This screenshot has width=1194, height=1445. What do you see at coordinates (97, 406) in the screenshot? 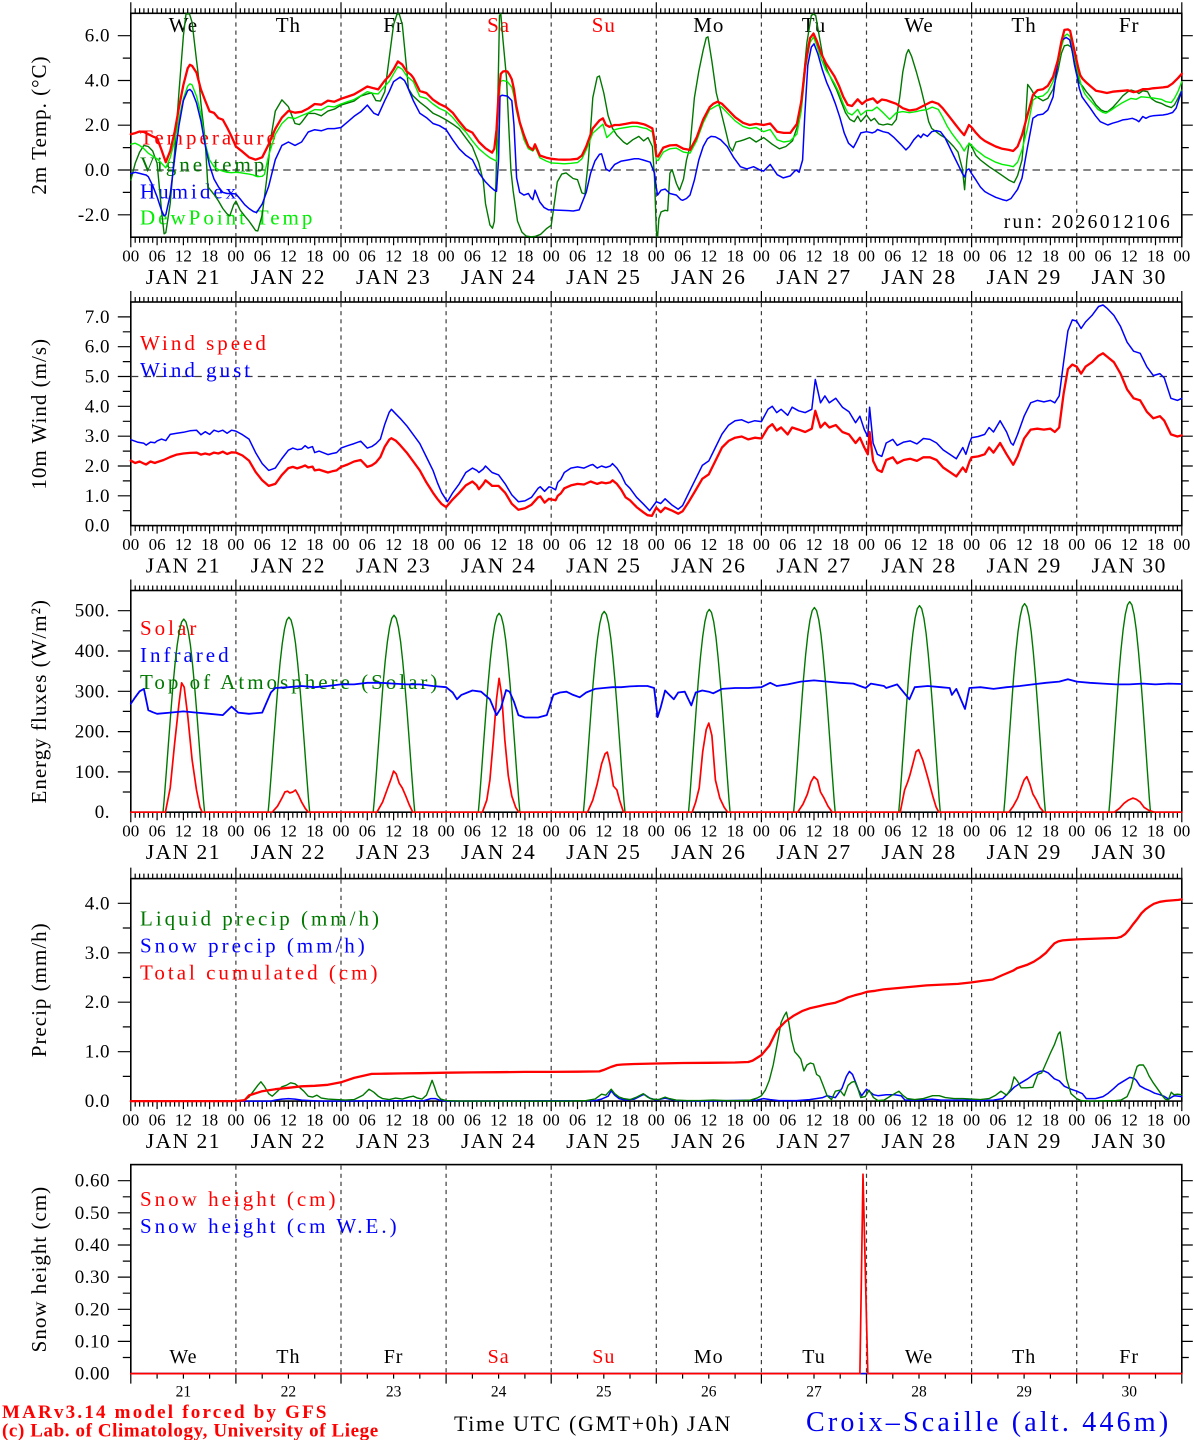
I see `svg-text: 4.0` at bounding box center [97, 406].